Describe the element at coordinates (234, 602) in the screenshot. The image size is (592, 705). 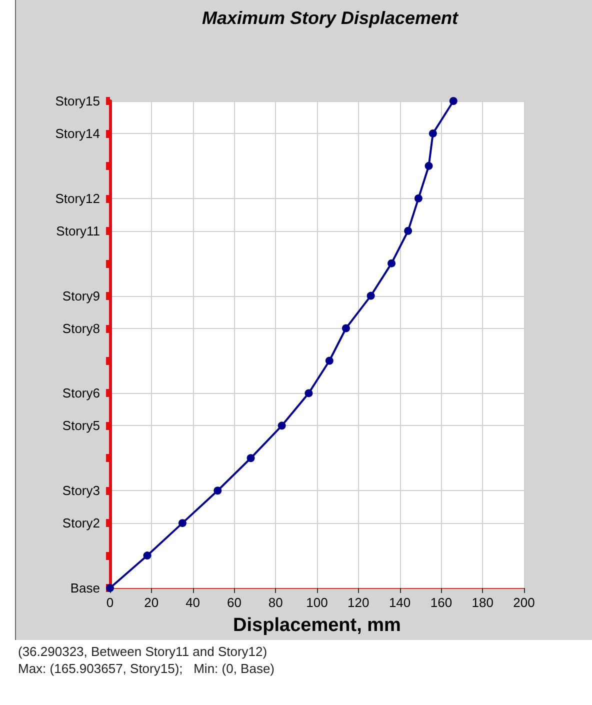
I see `x-tick-label: 60` at that location.